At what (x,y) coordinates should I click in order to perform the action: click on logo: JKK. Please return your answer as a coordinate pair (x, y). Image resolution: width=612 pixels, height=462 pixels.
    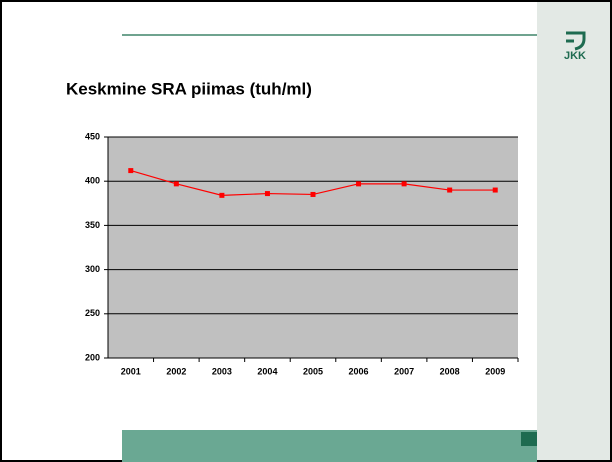
    Looking at the image, I should click on (575, 46).